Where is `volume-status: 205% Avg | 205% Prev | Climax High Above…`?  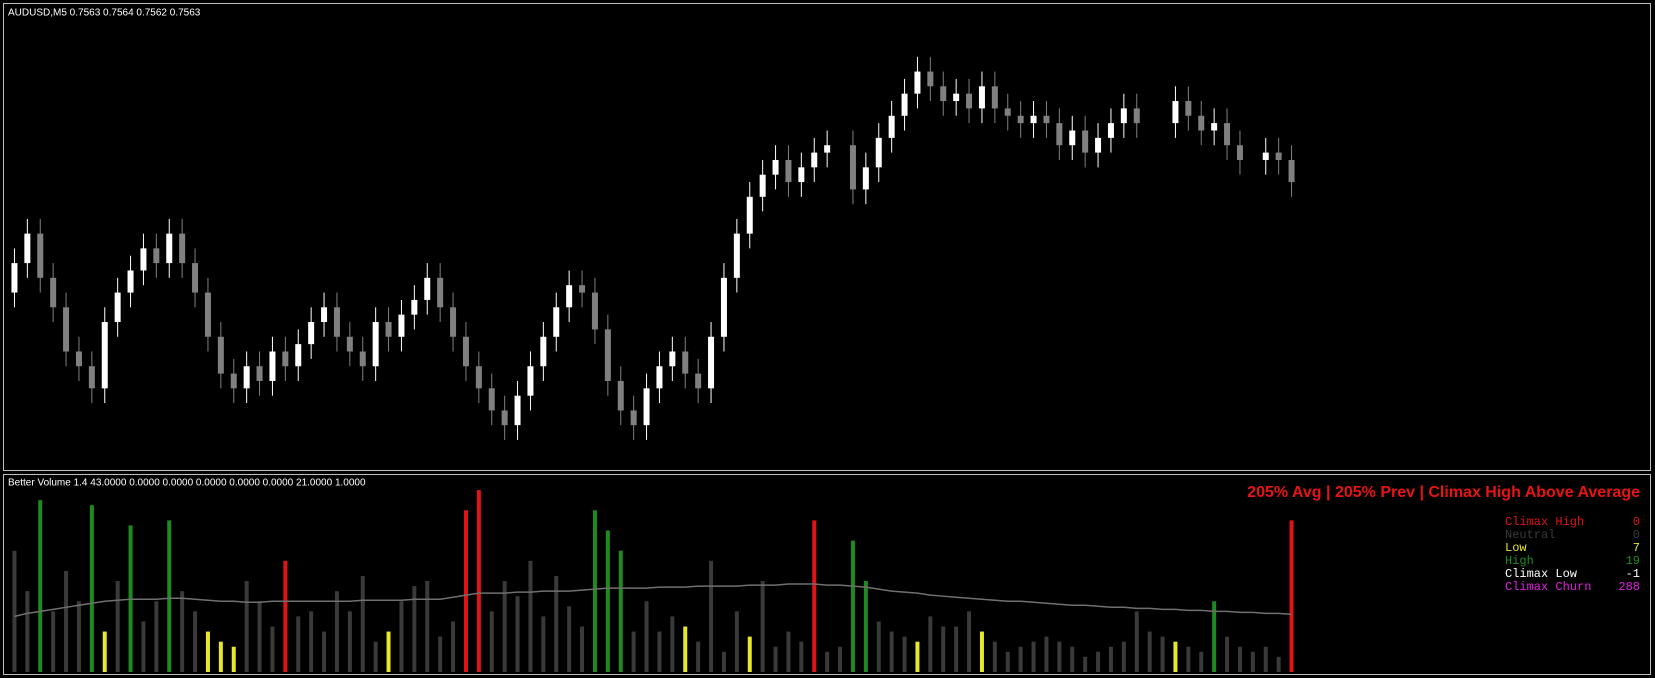
volume-status: 205% Avg | 205% Prev | Climax High Above… is located at coordinates (1443, 492).